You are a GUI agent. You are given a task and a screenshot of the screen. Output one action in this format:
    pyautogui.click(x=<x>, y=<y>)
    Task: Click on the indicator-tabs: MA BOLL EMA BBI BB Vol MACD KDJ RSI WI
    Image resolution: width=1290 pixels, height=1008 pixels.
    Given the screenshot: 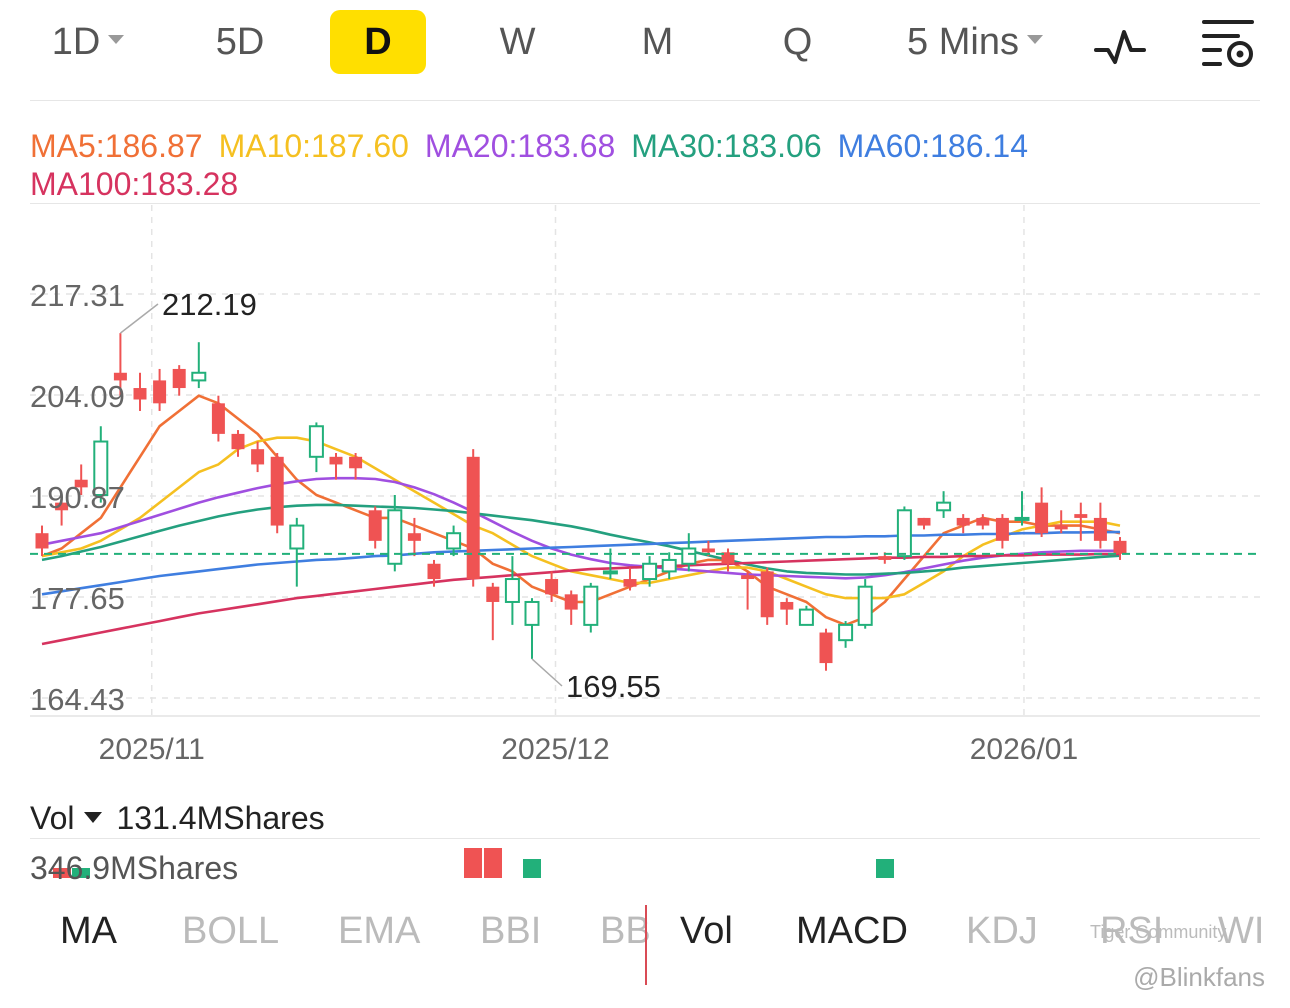 What is the action you would take?
    pyautogui.click(x=645, y=935)
    